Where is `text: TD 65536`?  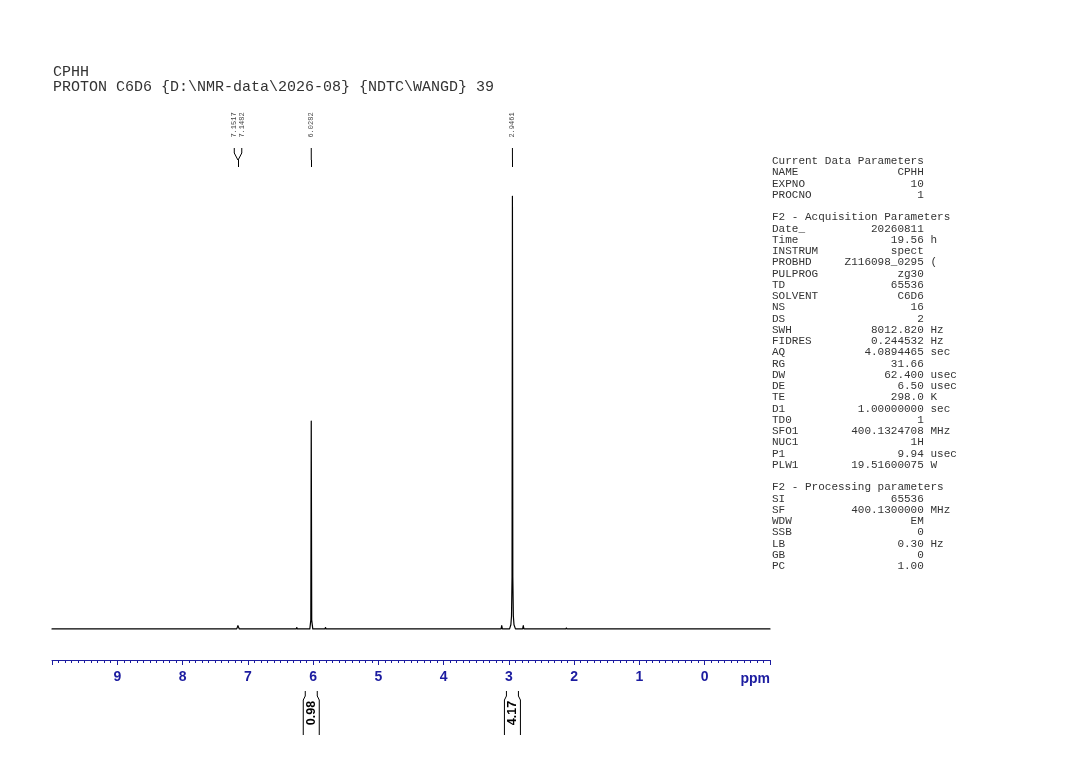
text: TD 65536 is located at coordinates (848, 284).